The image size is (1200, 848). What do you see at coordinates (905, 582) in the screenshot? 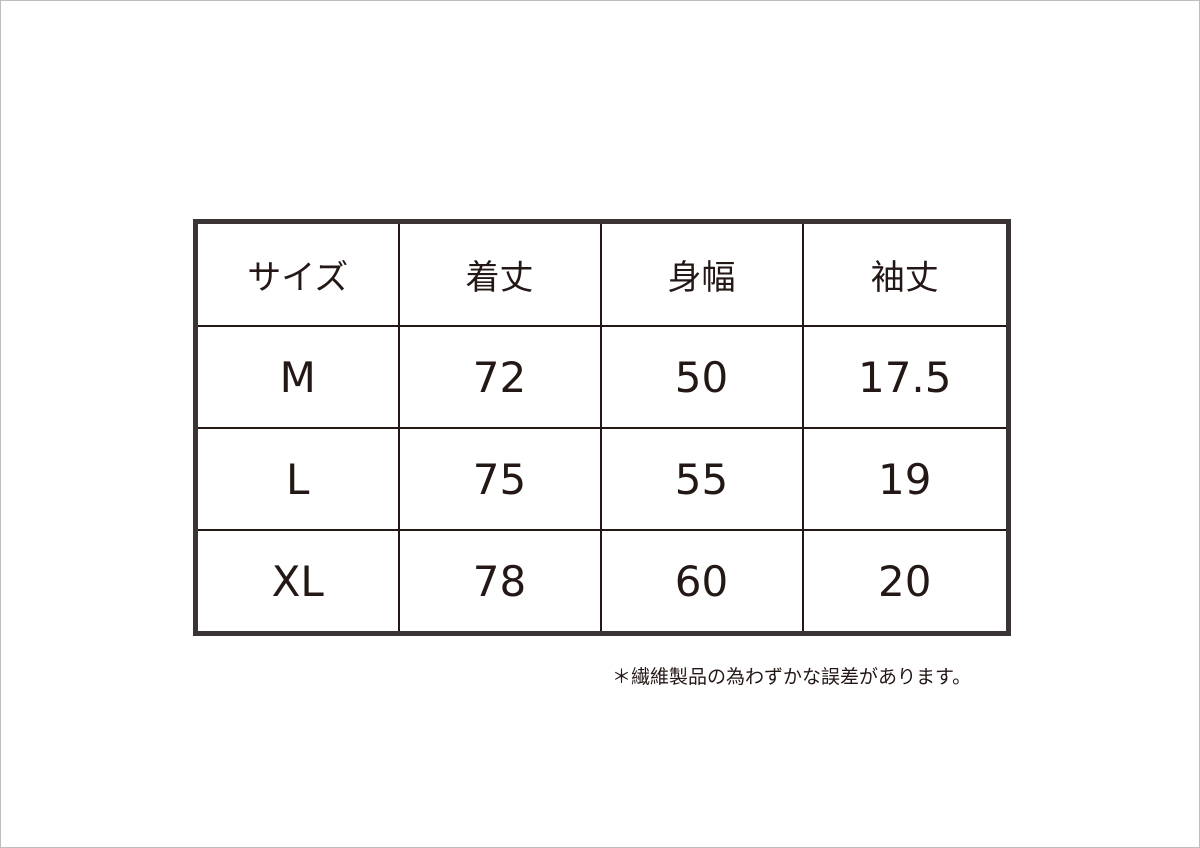
I see `cell-sleeve: 20` at bounding box center [905, 582].